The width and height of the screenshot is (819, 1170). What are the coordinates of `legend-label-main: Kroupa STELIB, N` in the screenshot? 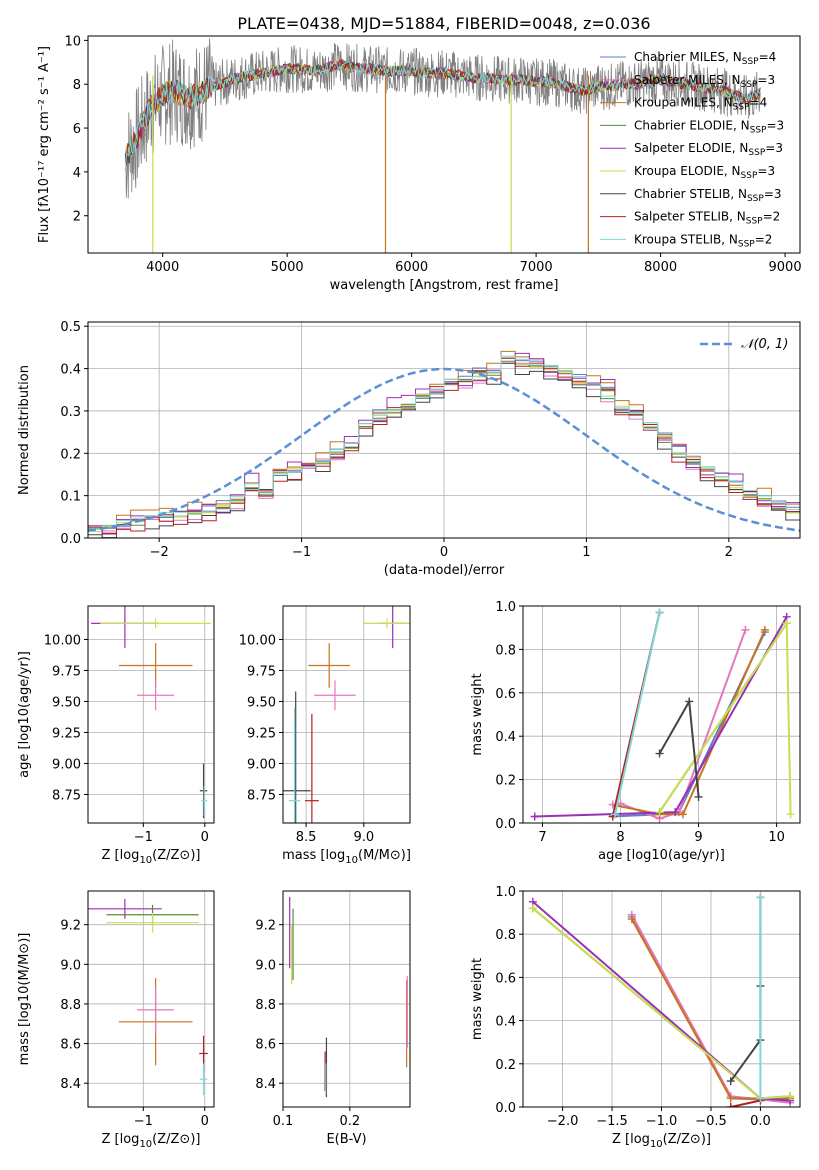 It's located at (686, 239).